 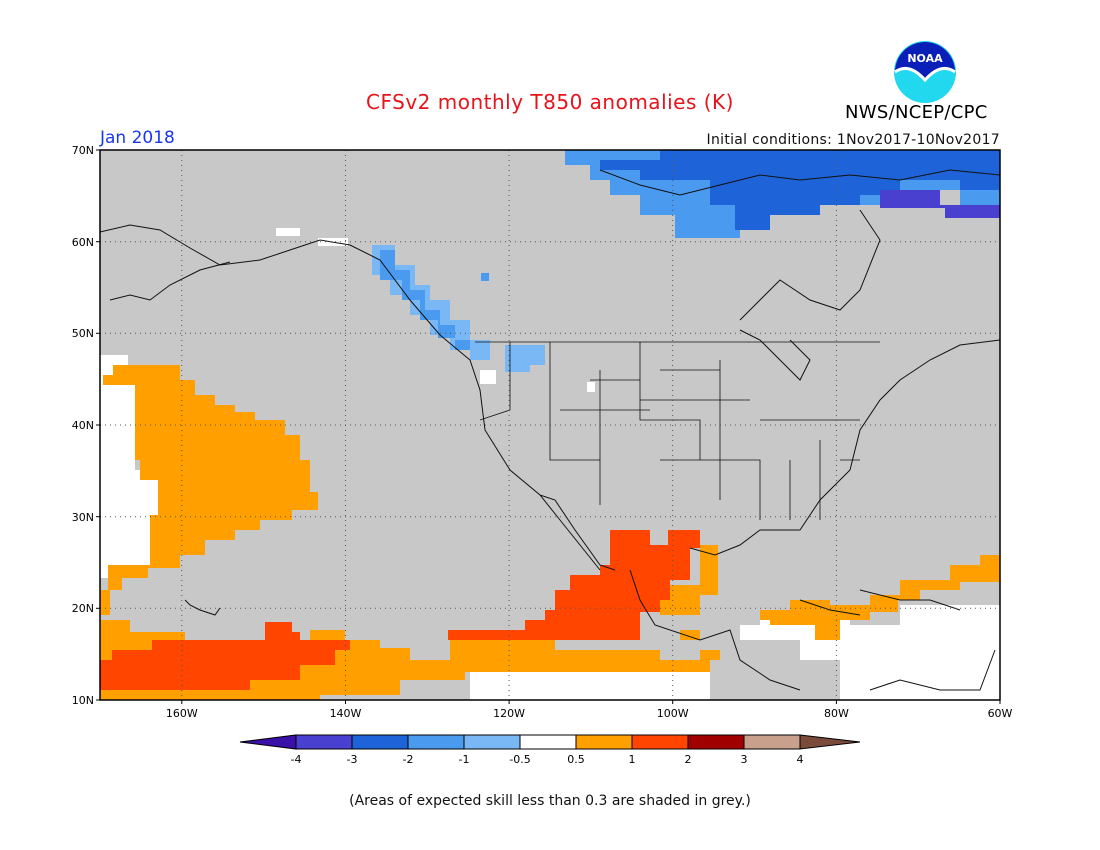 I want to click on lat-label: 50N, so click(x=83, y=333).